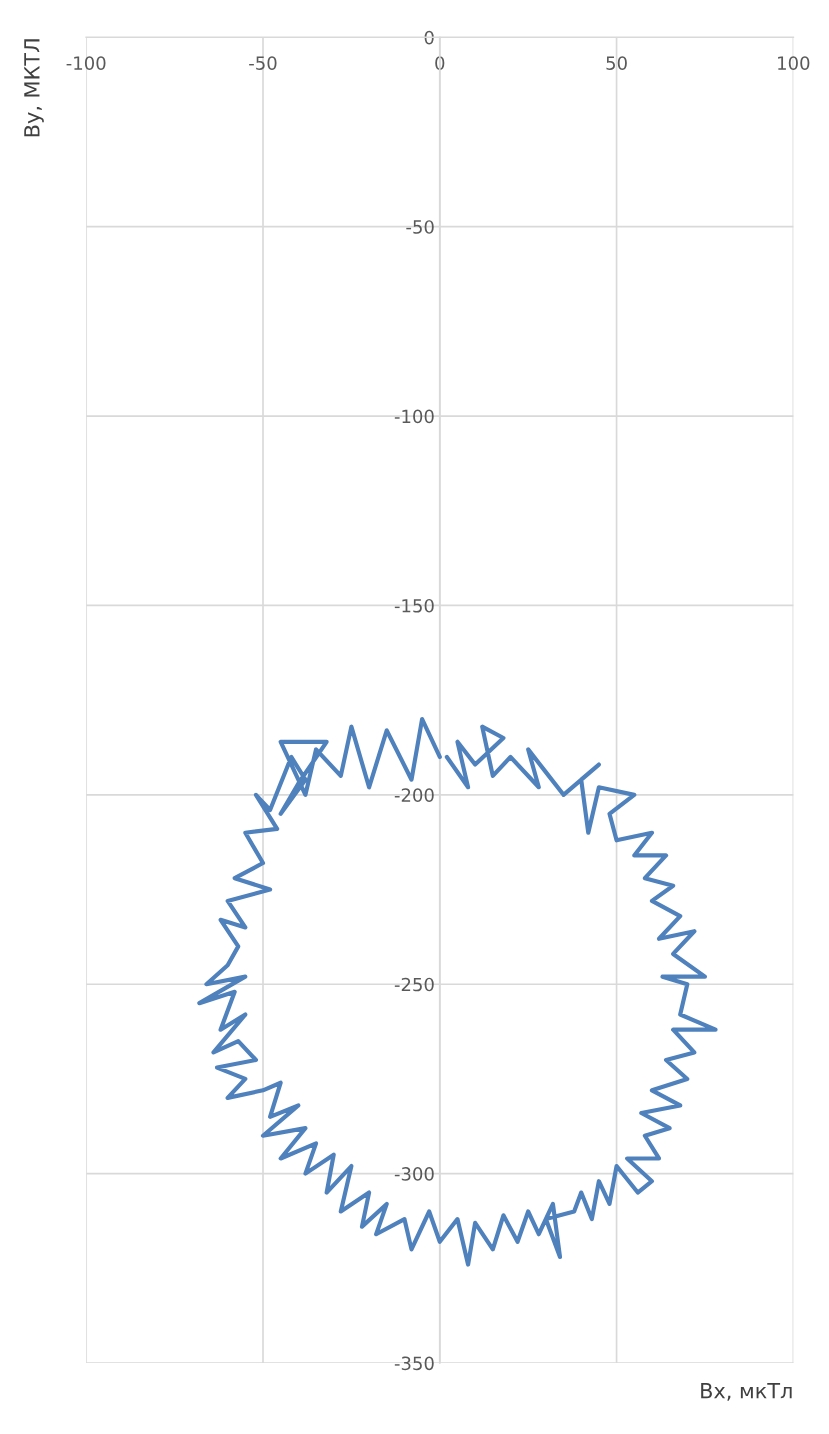 Image resolution: width=829 pixels, height=1434 pixels. Describe the element at coordinates (420, 227) in the screenshot. I see `y-tick-label: -50` at that location.